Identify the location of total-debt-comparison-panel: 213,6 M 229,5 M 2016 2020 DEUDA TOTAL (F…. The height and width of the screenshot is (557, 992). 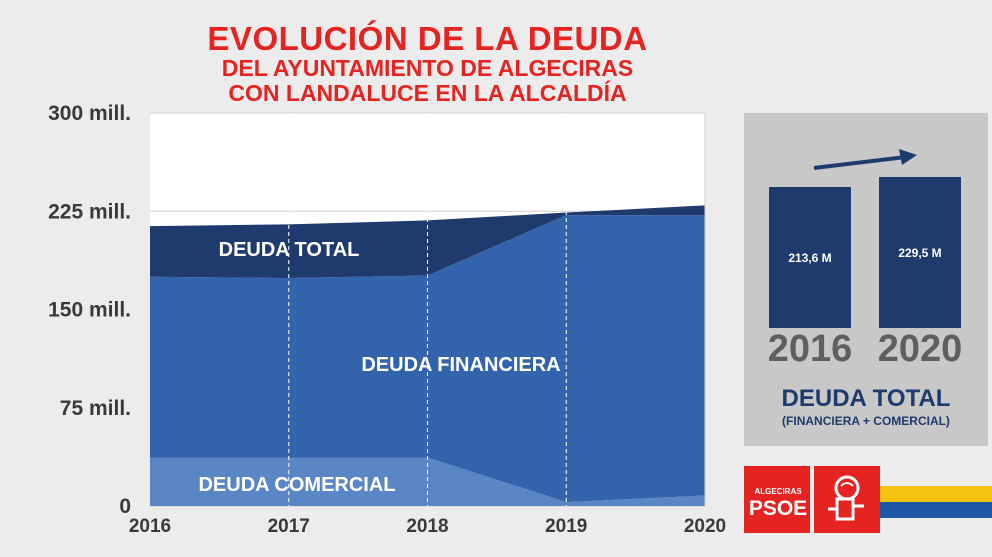
(866, 279).